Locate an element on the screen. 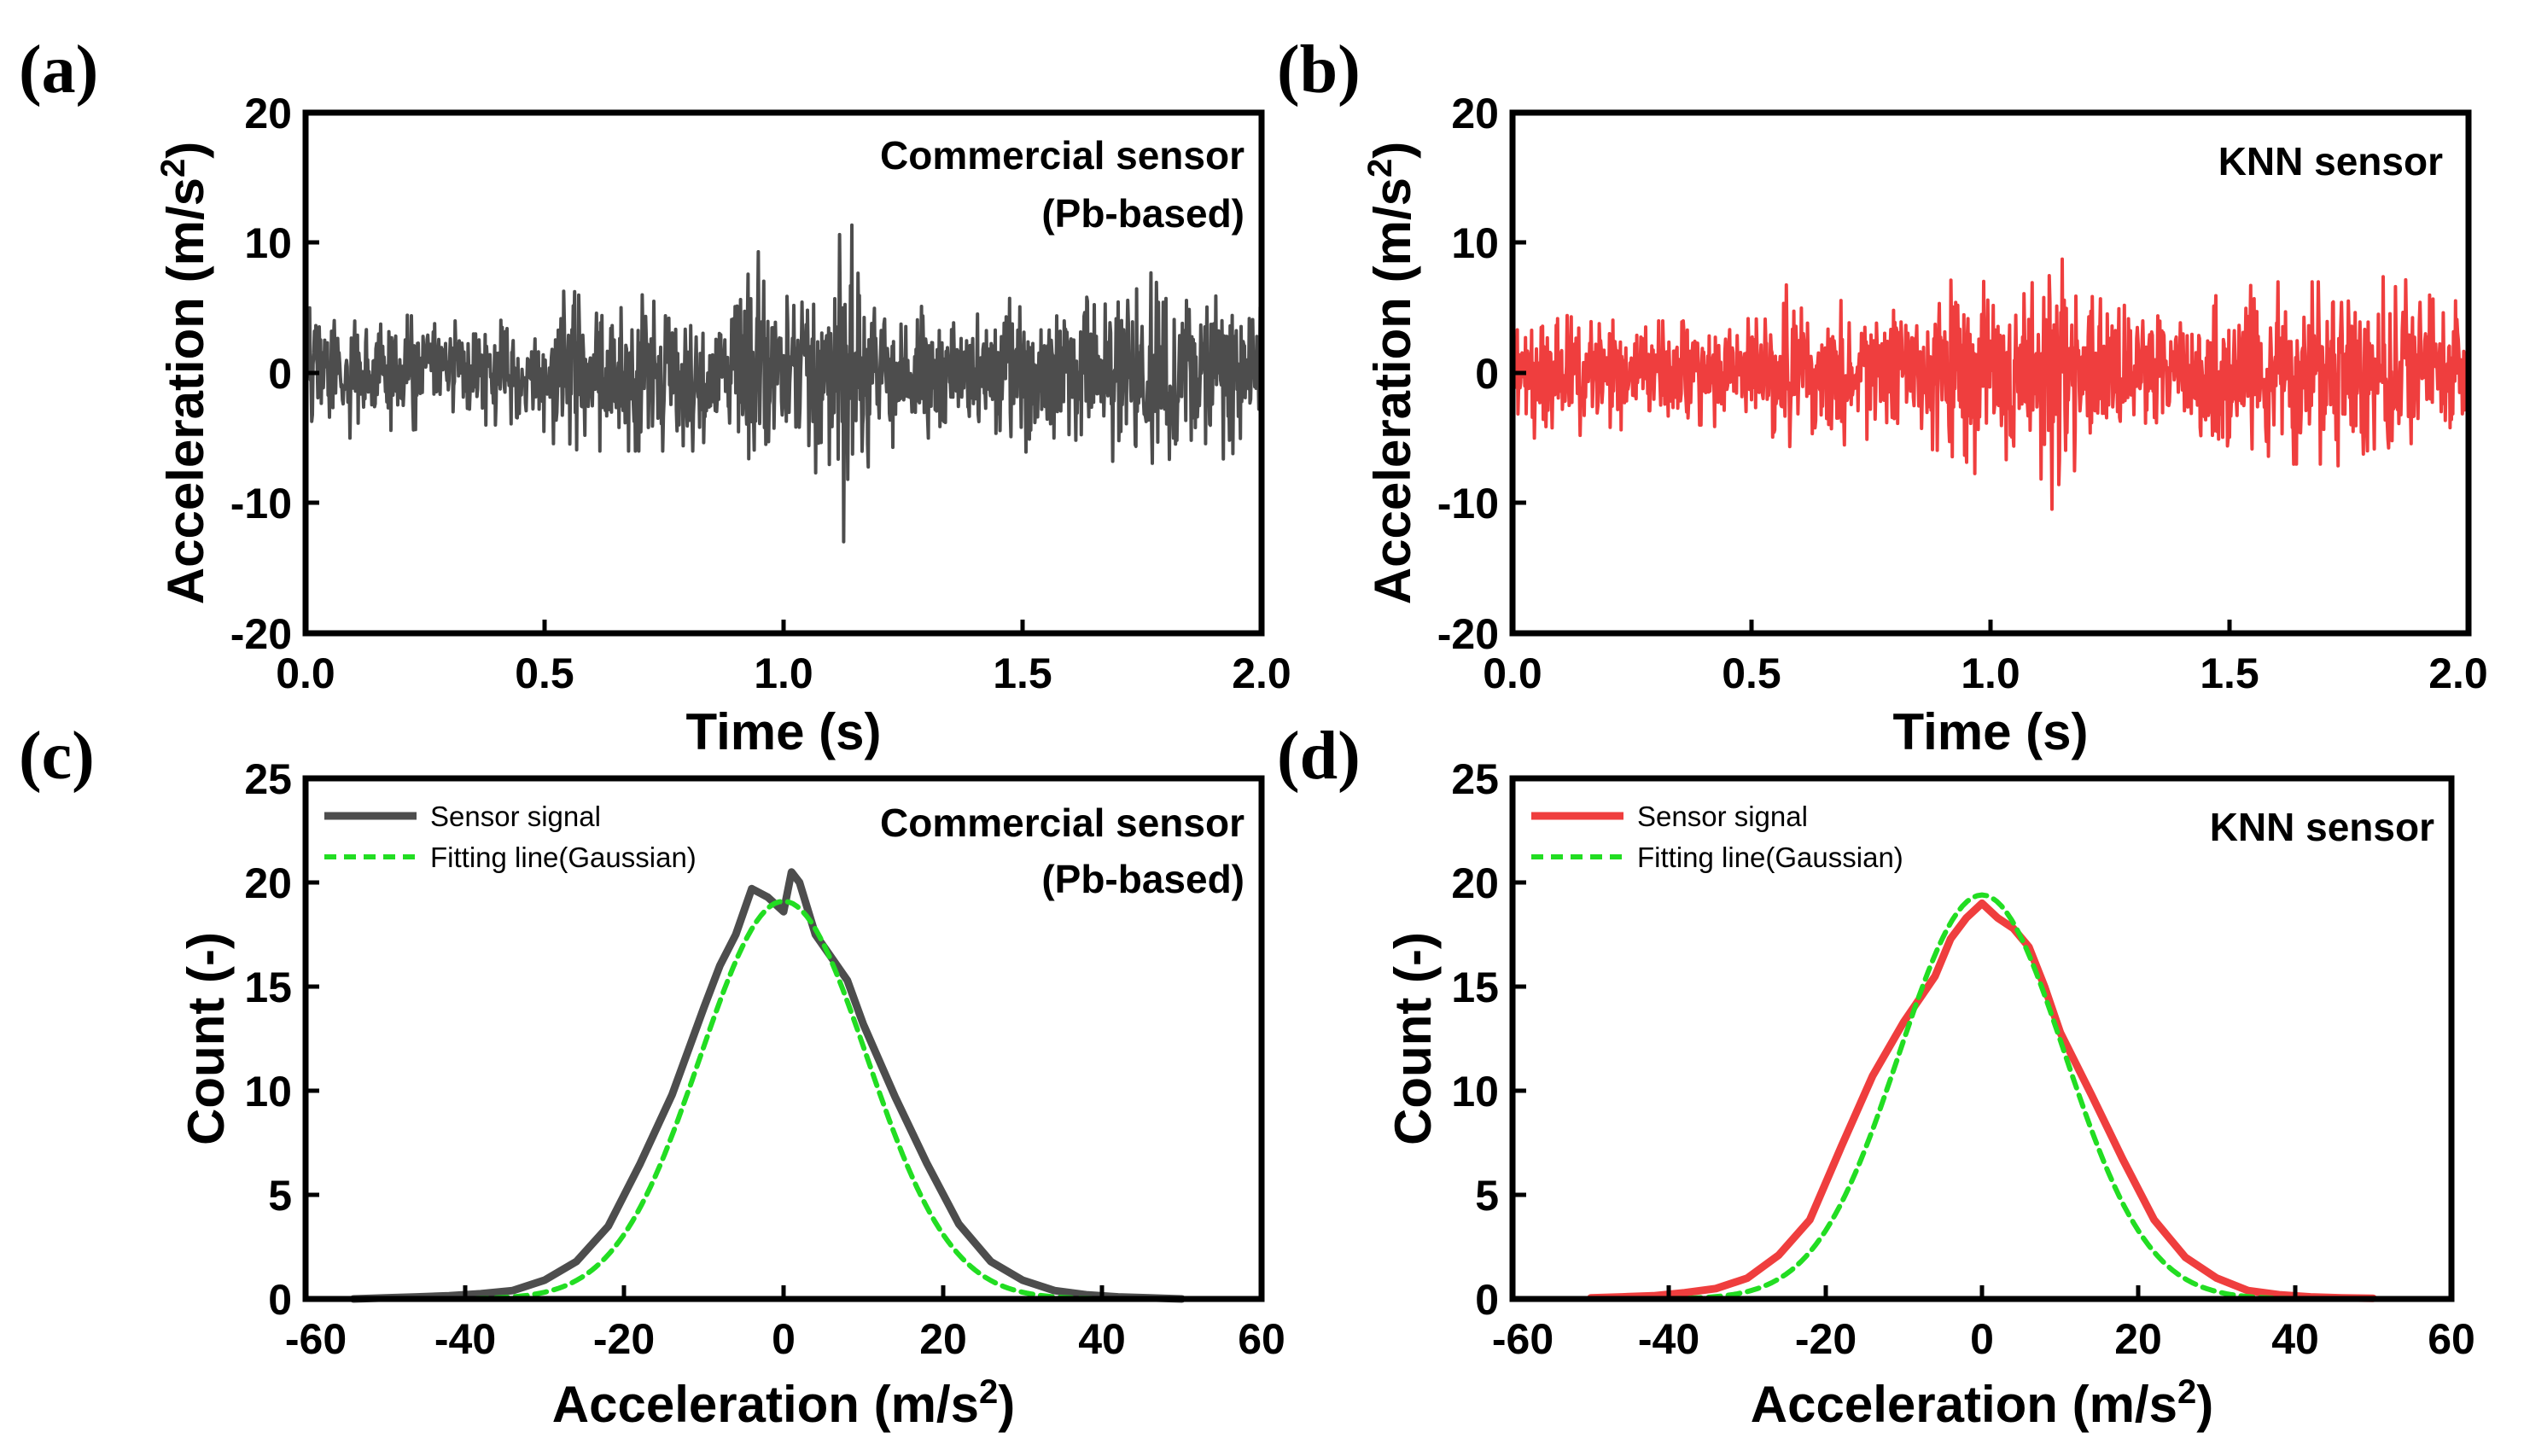 This screenshot has width=2524, height=1456. histogram-lines-c is located at coordinates (767, 1085).